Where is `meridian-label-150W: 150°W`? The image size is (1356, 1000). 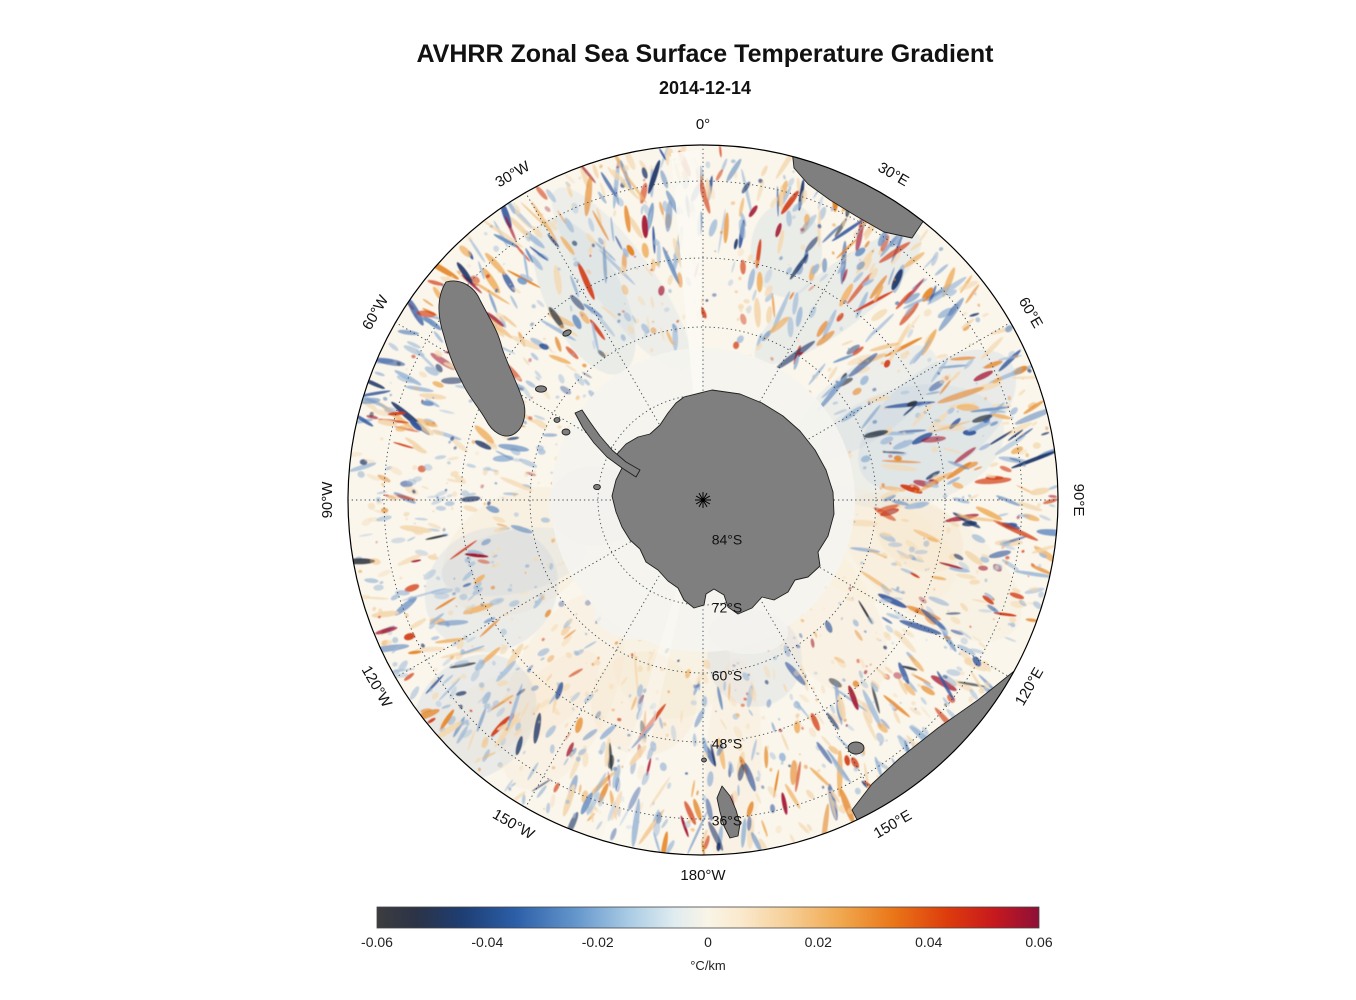 meridian-label-150W: 150°W is located at coordinates (513, 825).